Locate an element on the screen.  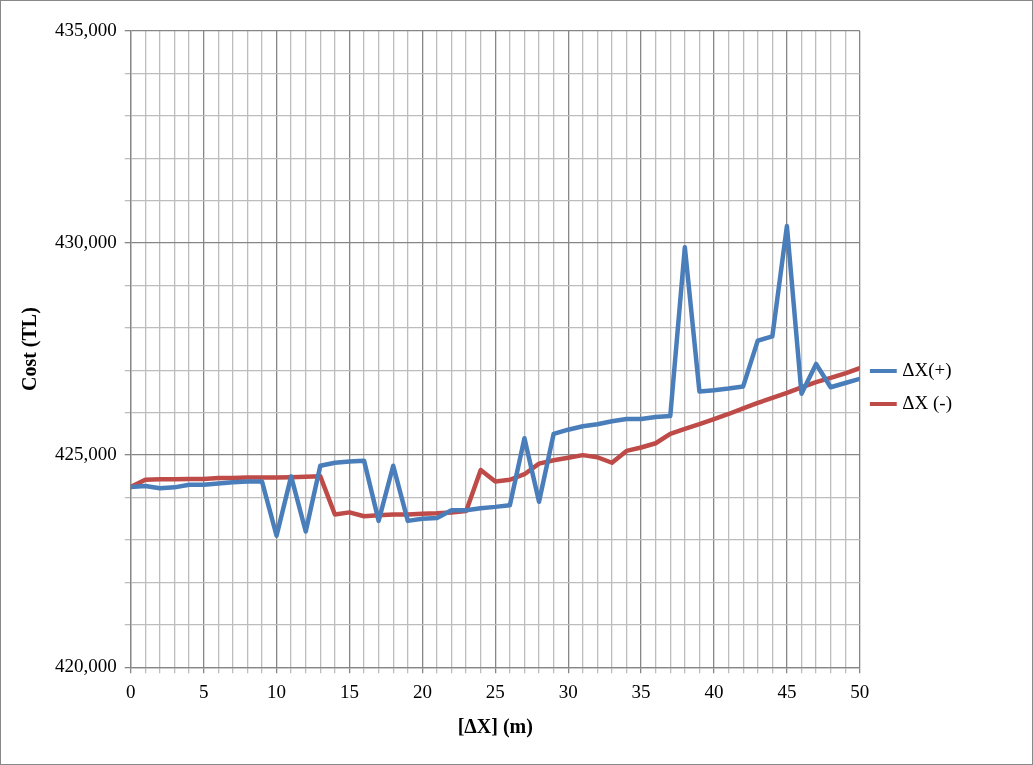
x-tick-label: 25 is located at coordinates (495, 691).